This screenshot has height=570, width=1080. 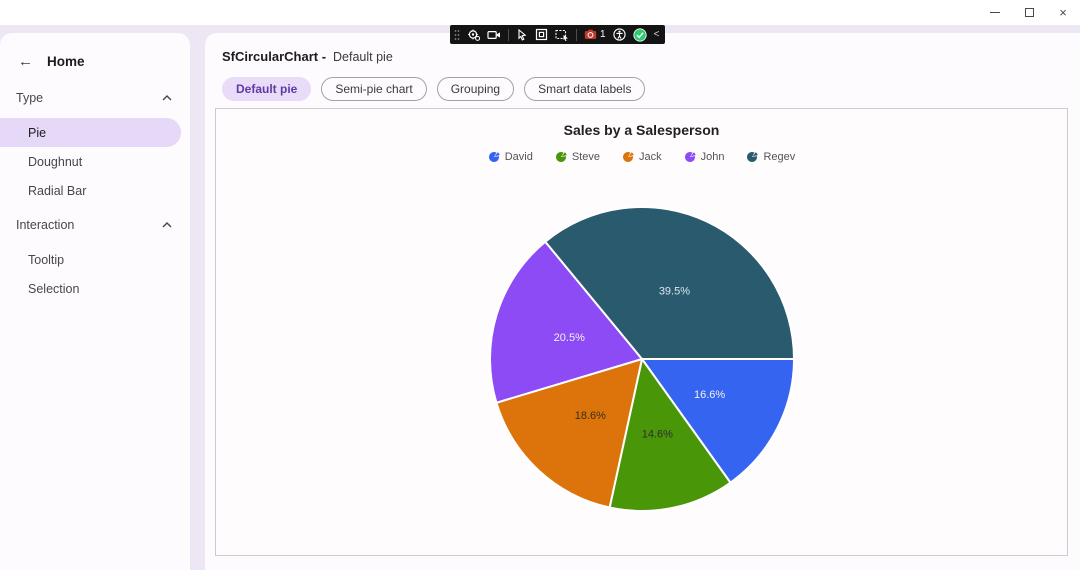 I want to click on status-check-icon, so click(x=639, y=34).